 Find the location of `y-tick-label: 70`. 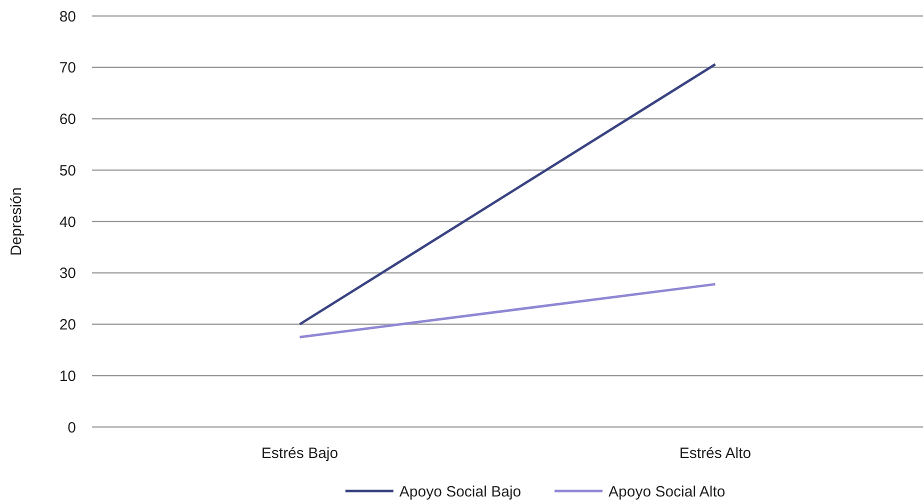

y-tick-label: 70 is located at coordinates (67, 68).